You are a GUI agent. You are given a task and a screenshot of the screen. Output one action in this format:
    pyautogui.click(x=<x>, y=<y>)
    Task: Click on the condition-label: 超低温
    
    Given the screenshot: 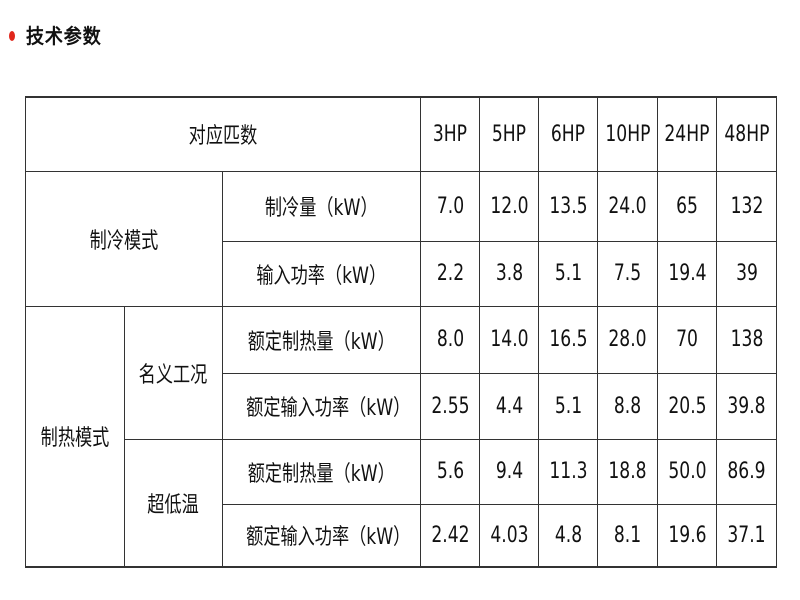 What is the action you would take?
    pyautogui.click(x=173, y=503)
    